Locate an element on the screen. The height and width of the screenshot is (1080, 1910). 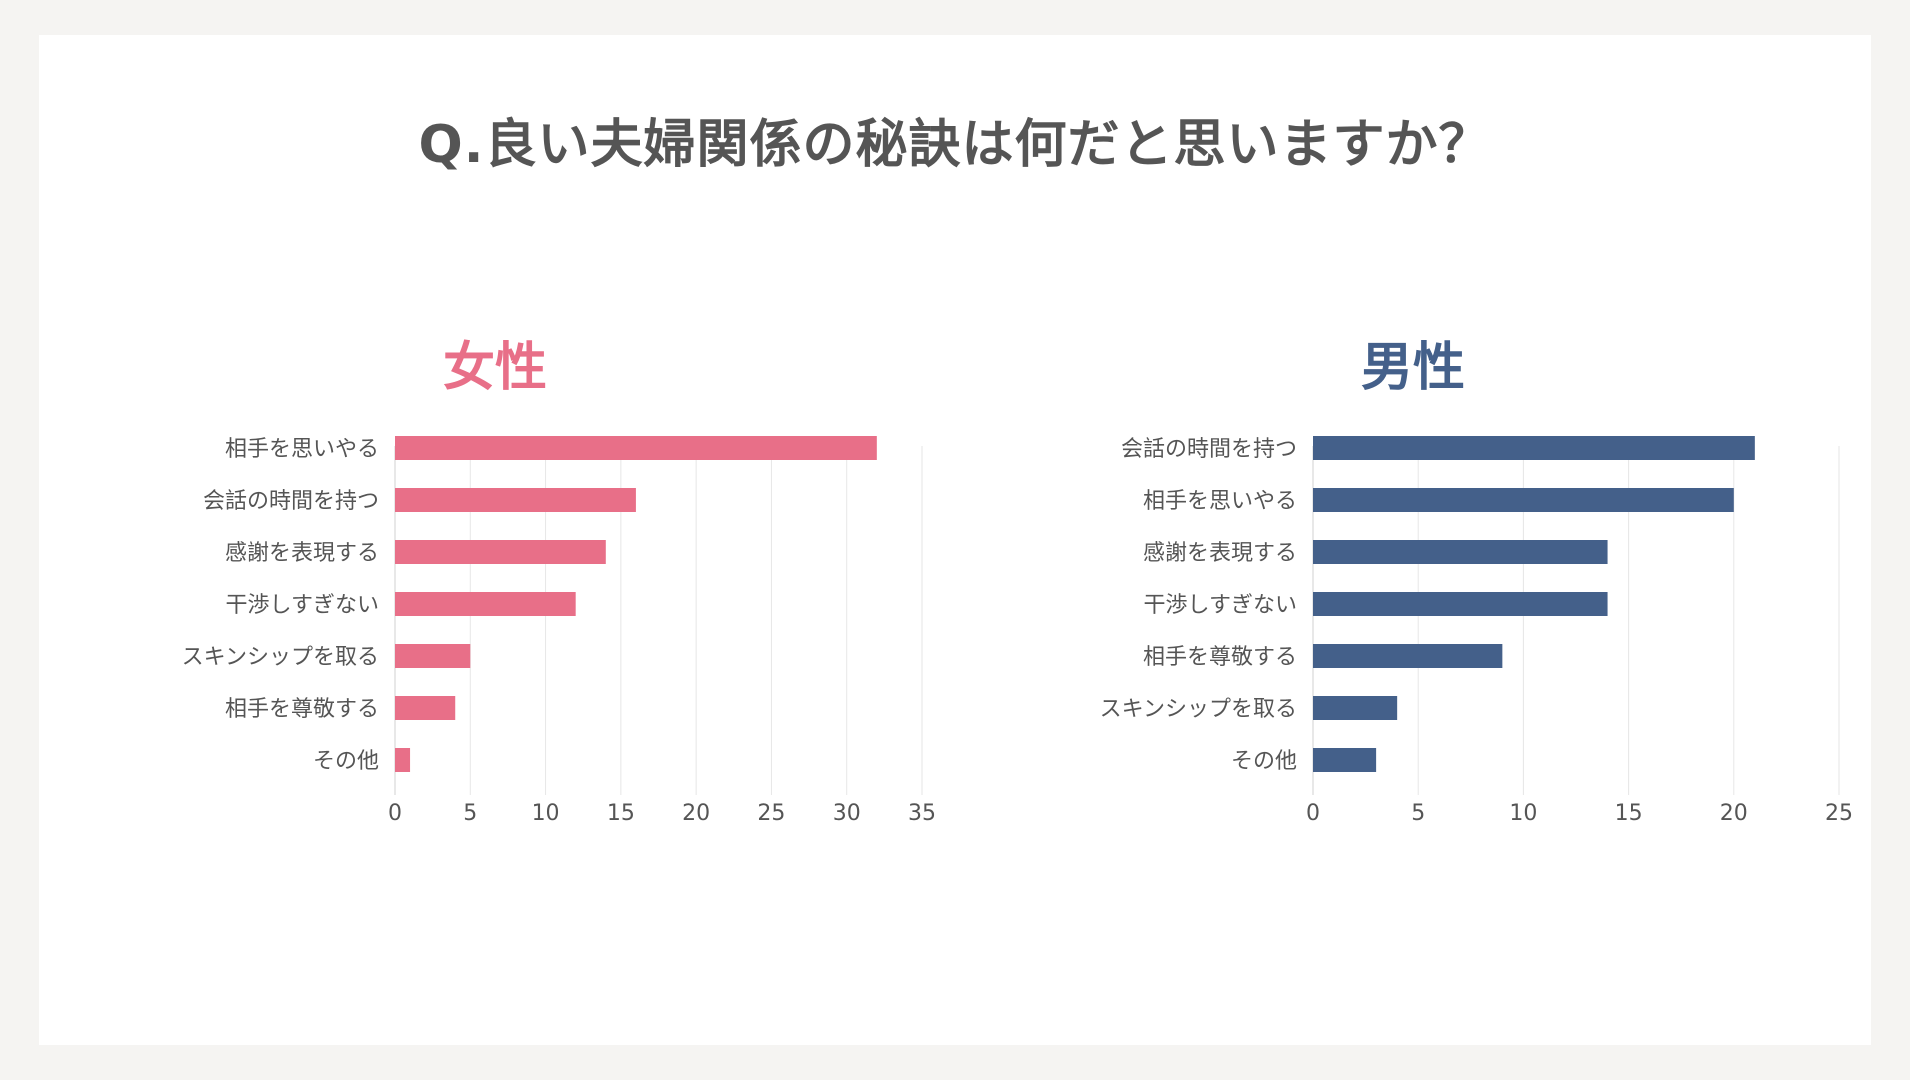
male-category-label: 相手を尊敬する is located at coordinates (1220, 657).